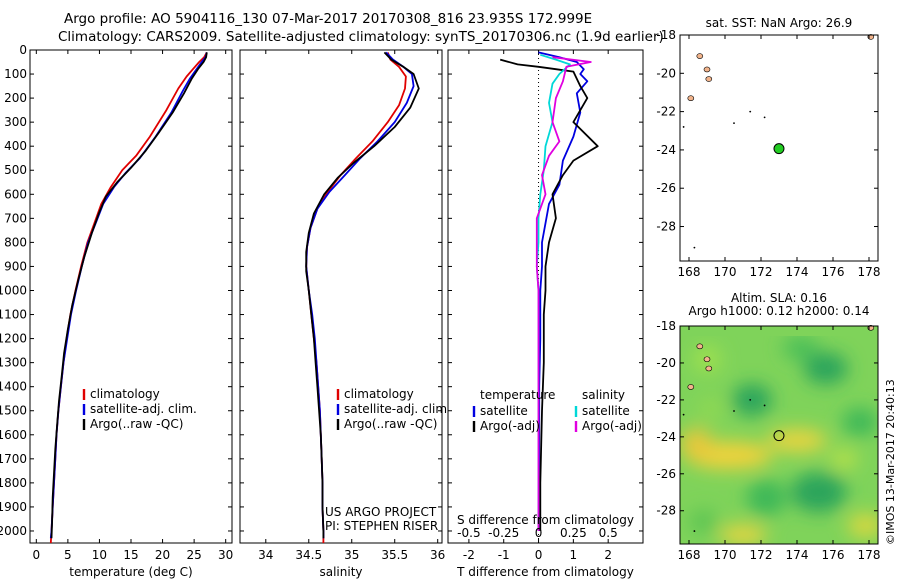  I want to click on y-tick-label: 100, so click(15, 74).